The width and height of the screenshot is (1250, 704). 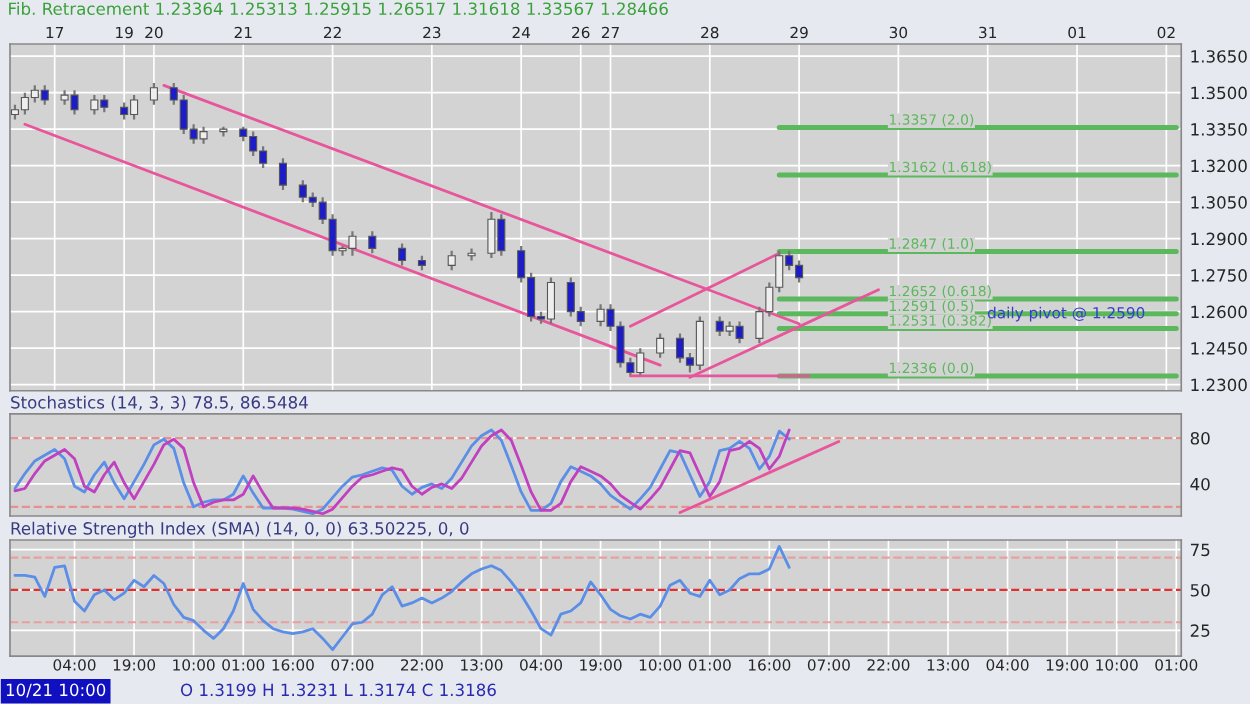 What do you see at coordinates (1219, 202) in the screenshot?
I see `y-tick-label: 1.3050` at bounding box center [1219, 202].